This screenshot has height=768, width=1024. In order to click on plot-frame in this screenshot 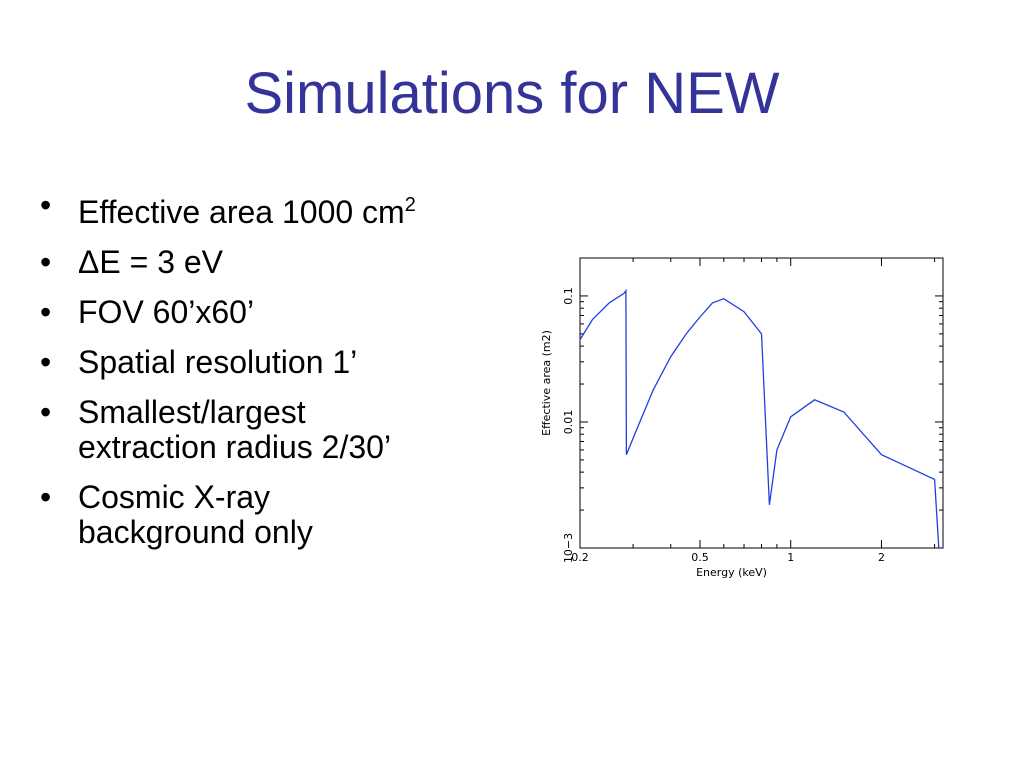, I will do `click(761, 403)`.